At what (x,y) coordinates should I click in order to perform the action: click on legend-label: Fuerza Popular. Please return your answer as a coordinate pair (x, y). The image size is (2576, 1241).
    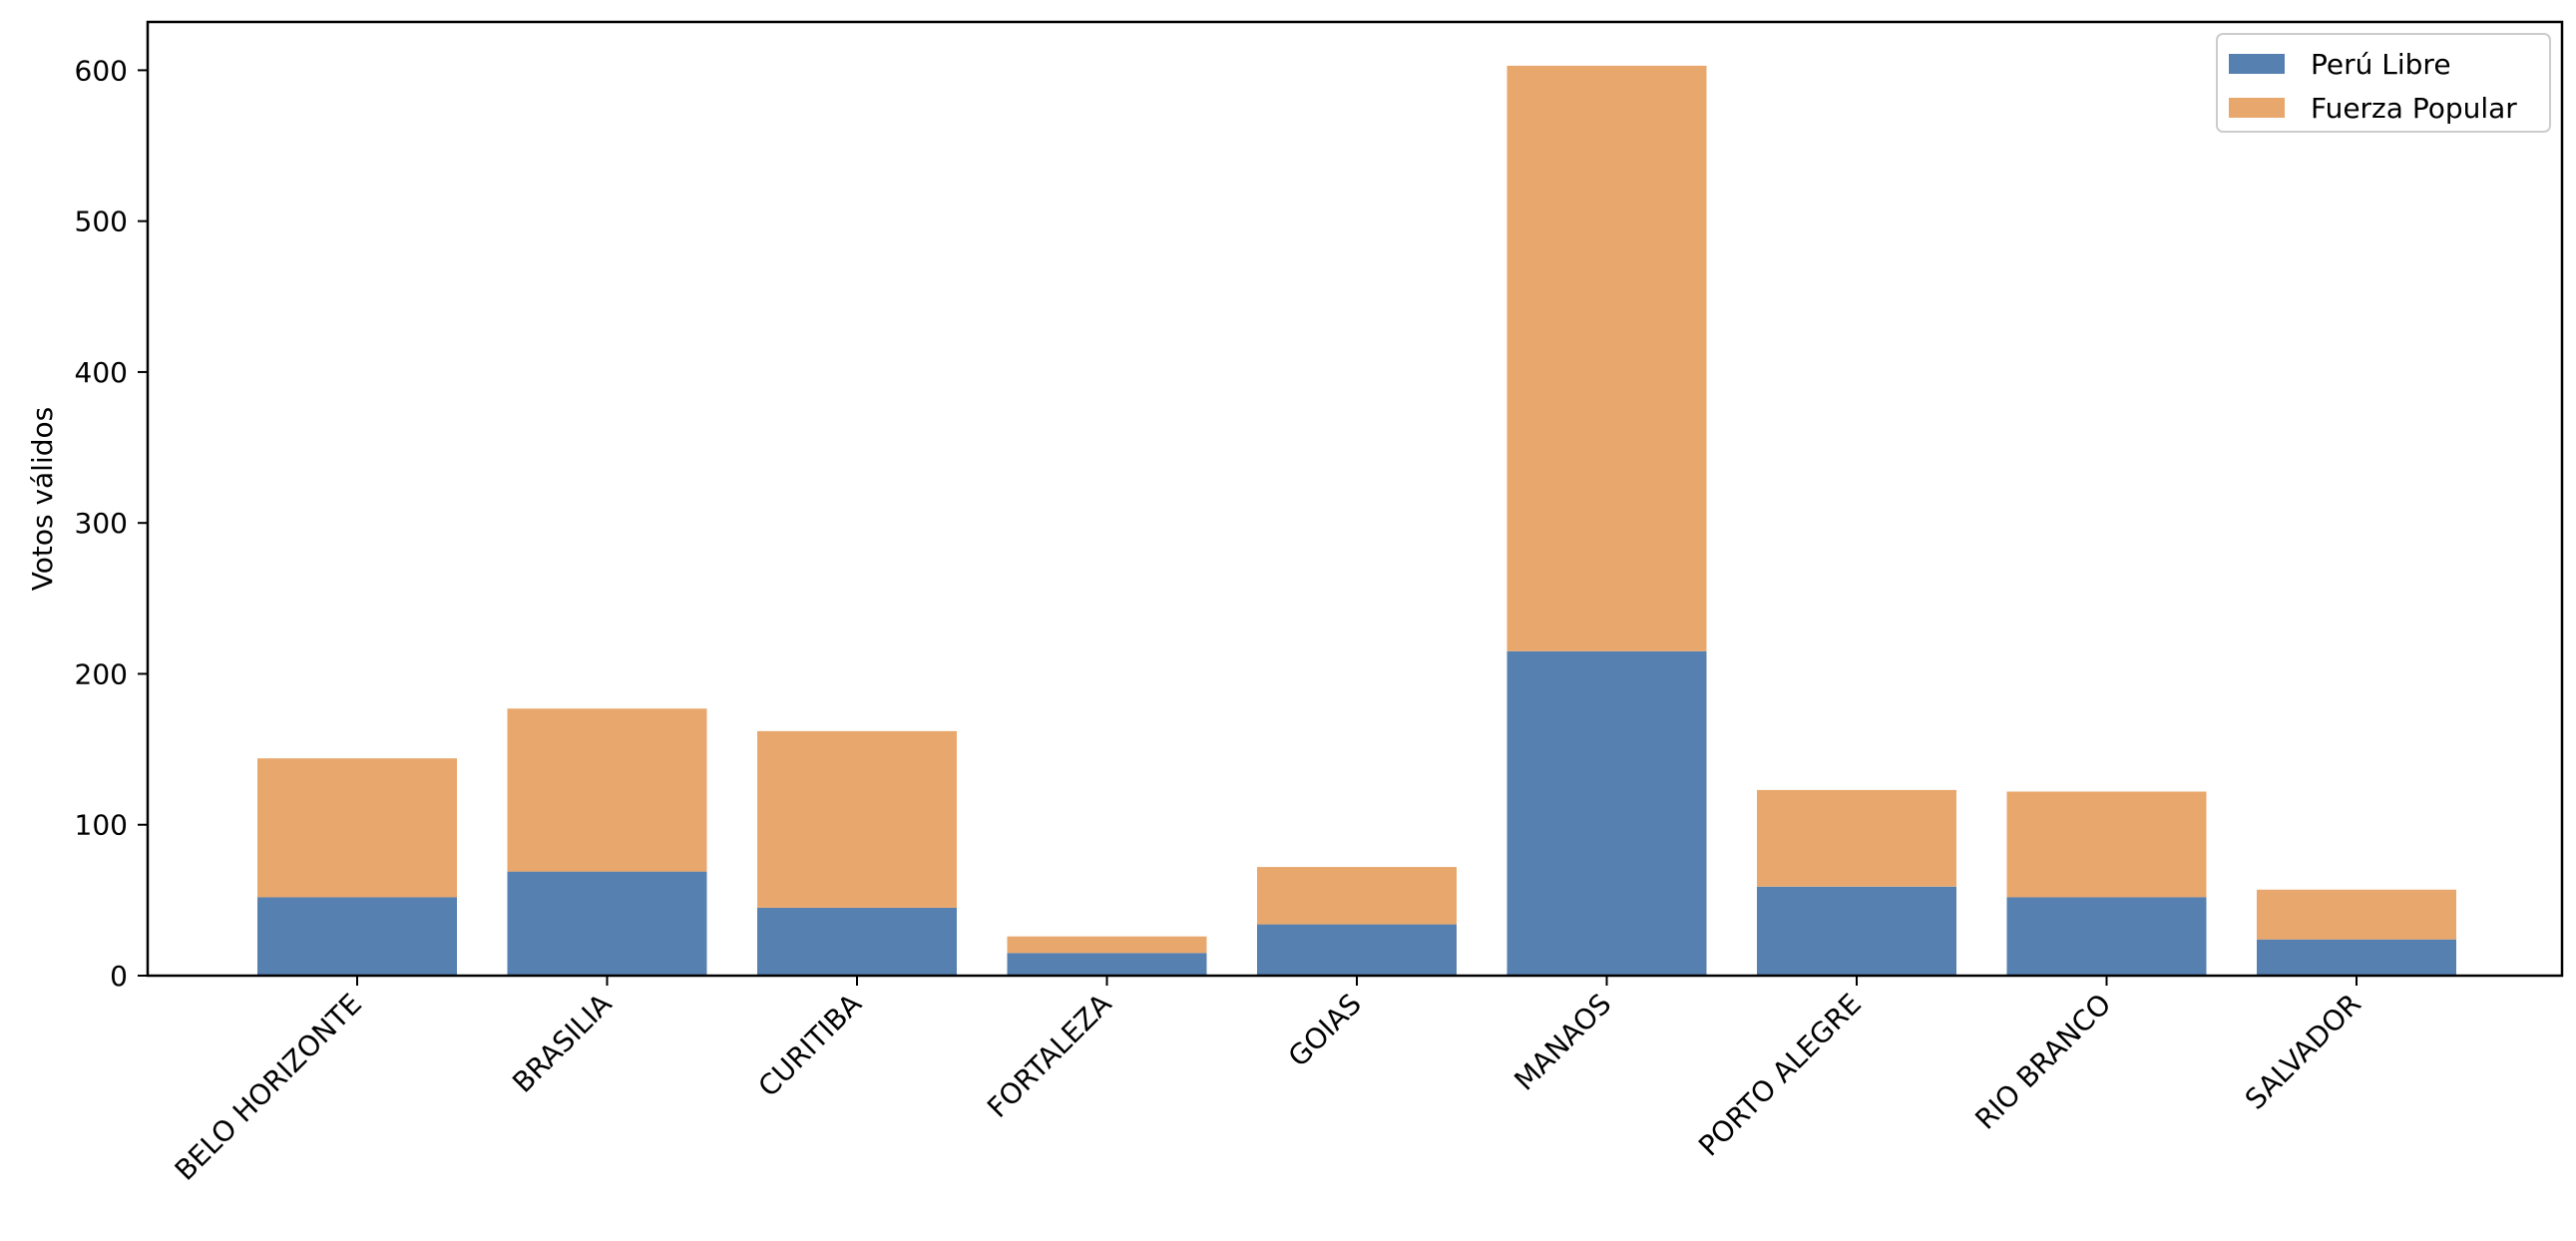
    Looking at the image, I should click on (2414, 108).